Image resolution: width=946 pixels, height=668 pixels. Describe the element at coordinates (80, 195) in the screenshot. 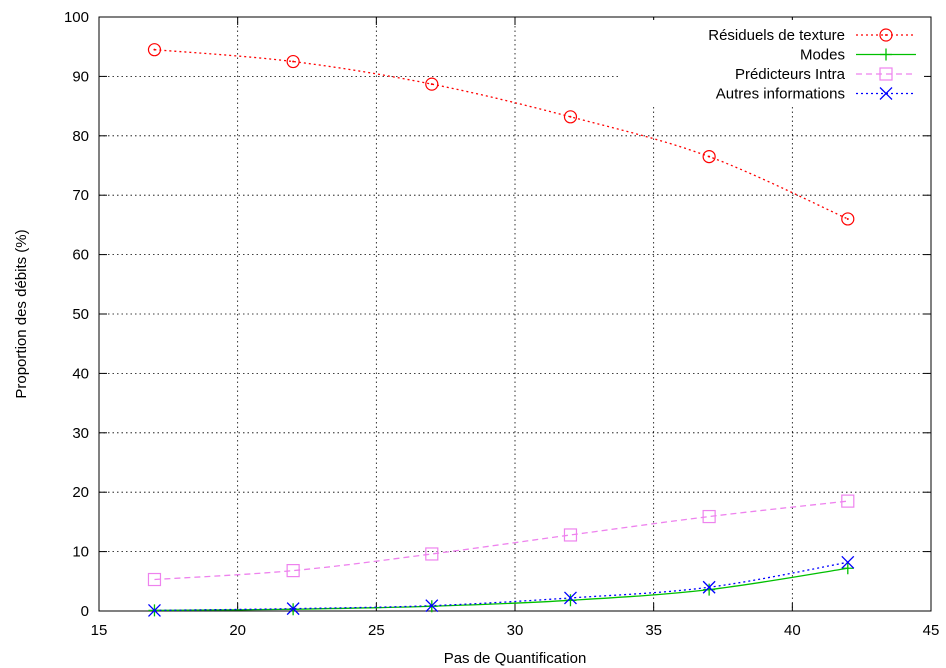

I see `y-tick-label: 70` at that location.